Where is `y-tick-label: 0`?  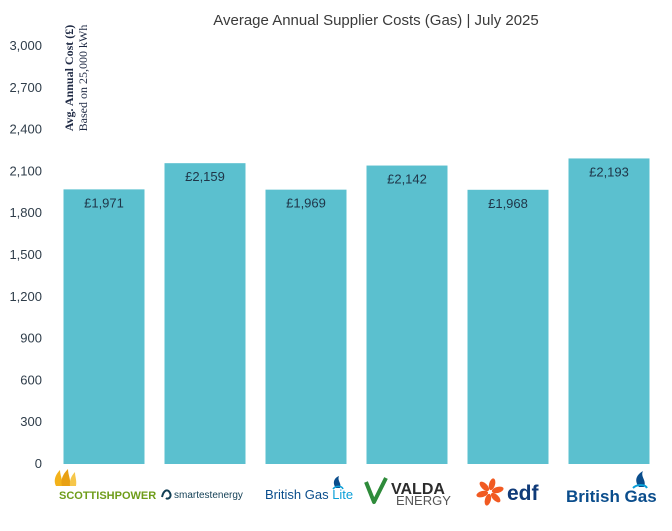 y-tick-label: 0 is located at coordinates (38, 463).